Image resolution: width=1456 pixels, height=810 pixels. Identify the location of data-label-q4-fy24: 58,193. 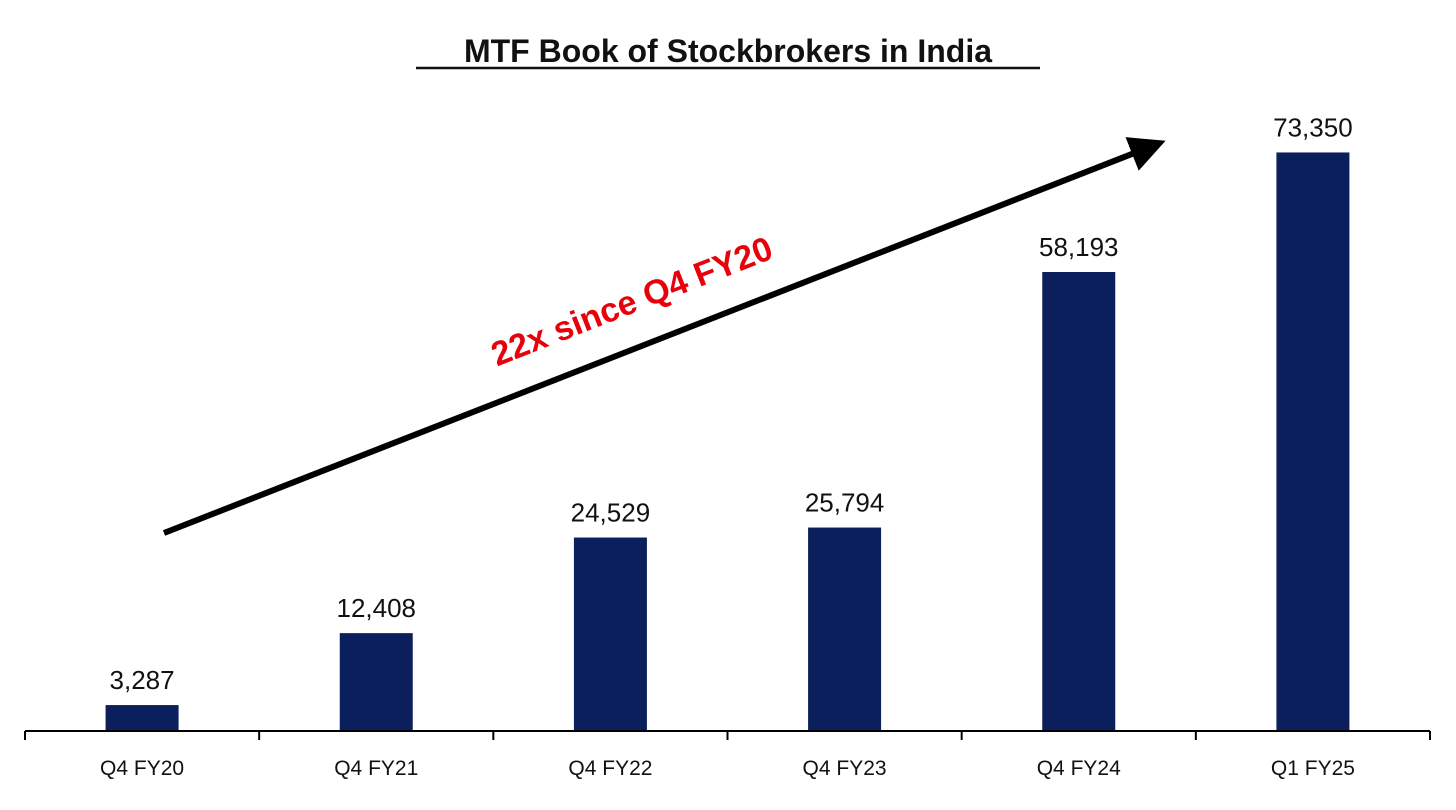
(1079, 247).